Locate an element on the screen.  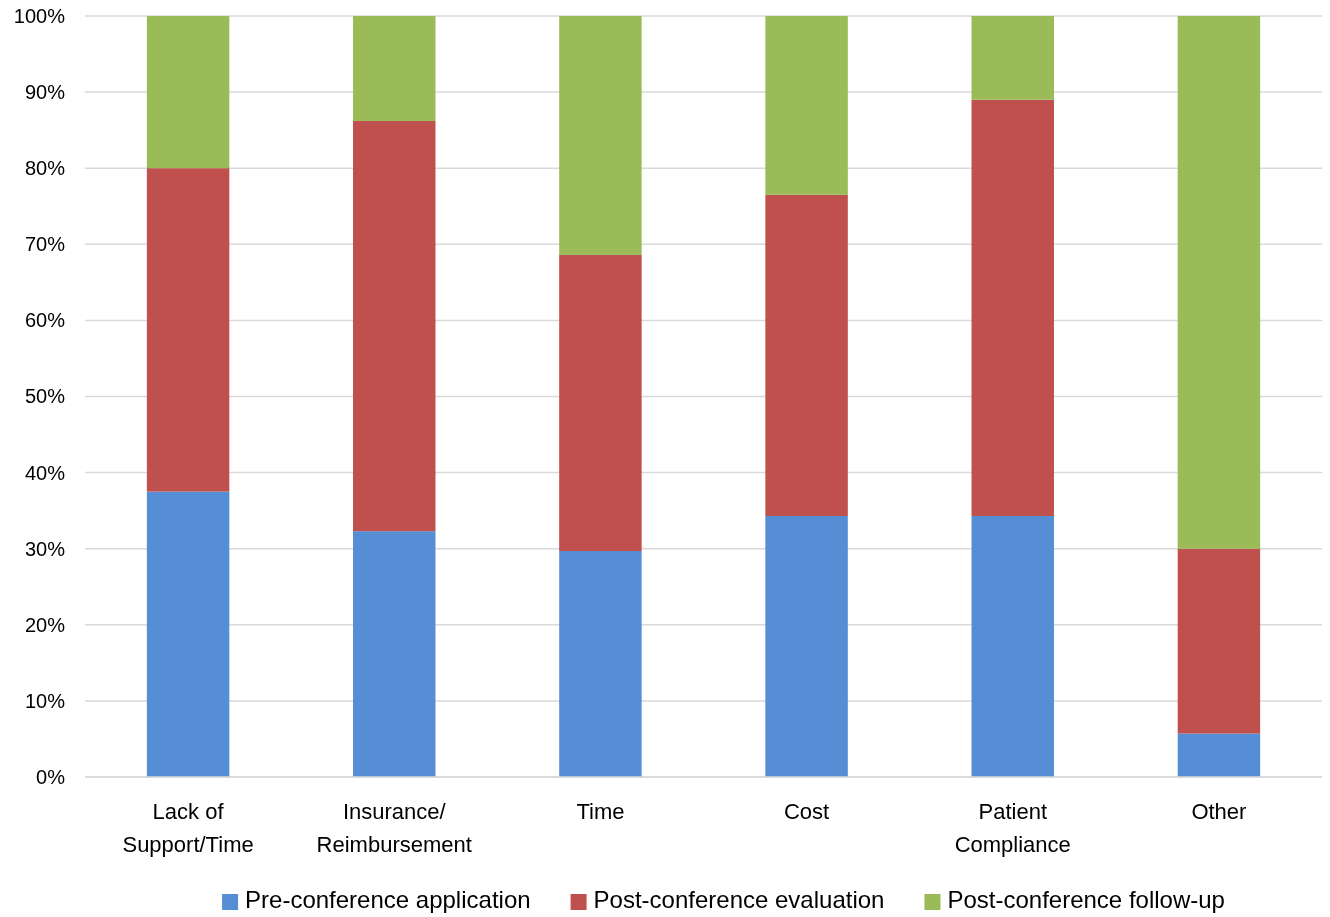
x-tick-label: Time is located at coordinates (600, 811).